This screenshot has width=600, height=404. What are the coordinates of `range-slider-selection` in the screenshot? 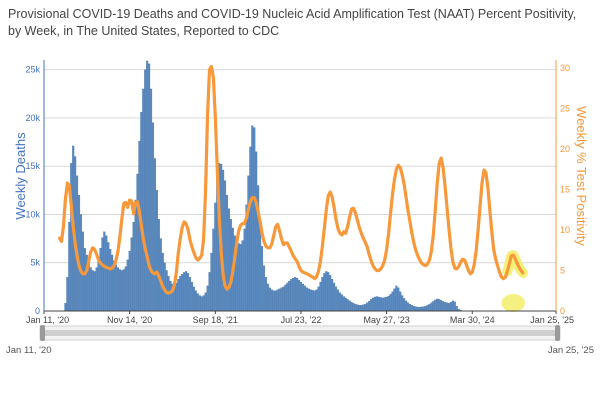 It's located at (300, 333).